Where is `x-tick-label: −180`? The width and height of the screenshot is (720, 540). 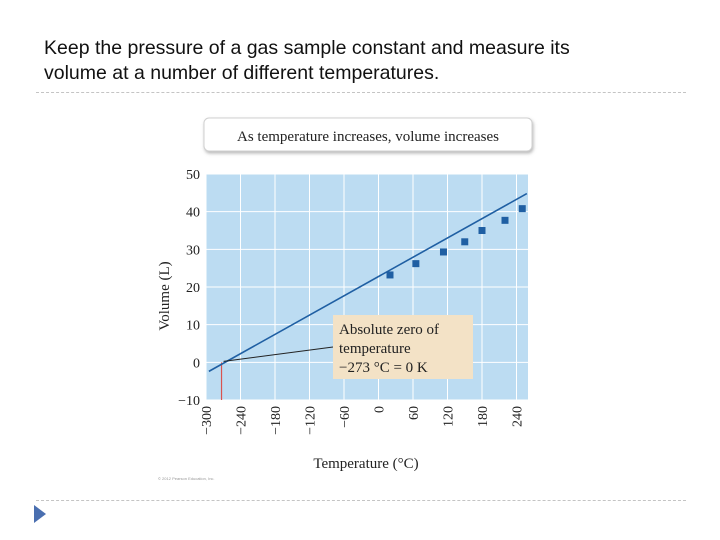
x-tick-label: −180 is located at coordinates (276, 420).